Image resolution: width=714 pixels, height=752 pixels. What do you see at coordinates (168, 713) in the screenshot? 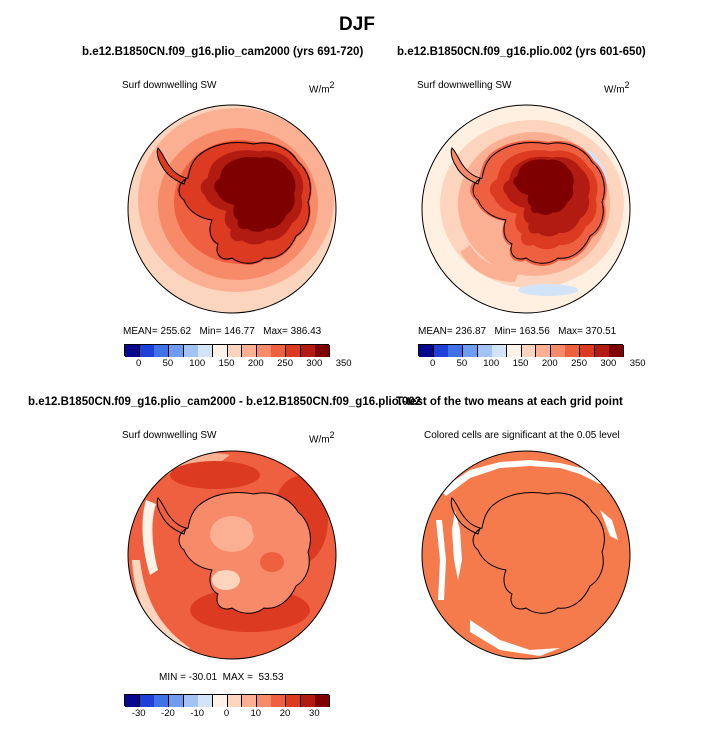
I see `colorbar-tick-label: -20` at bounding box center [168, 713].